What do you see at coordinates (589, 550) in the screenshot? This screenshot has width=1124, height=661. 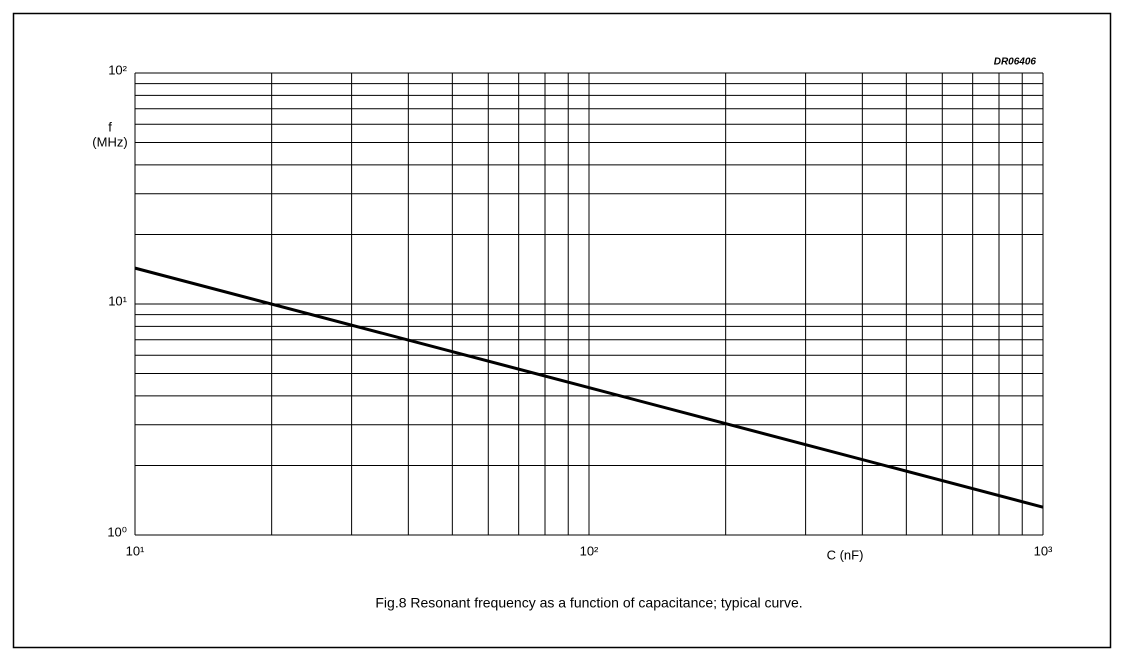 I see `x-tick-label: 10²` at bounding box center [589, 550].